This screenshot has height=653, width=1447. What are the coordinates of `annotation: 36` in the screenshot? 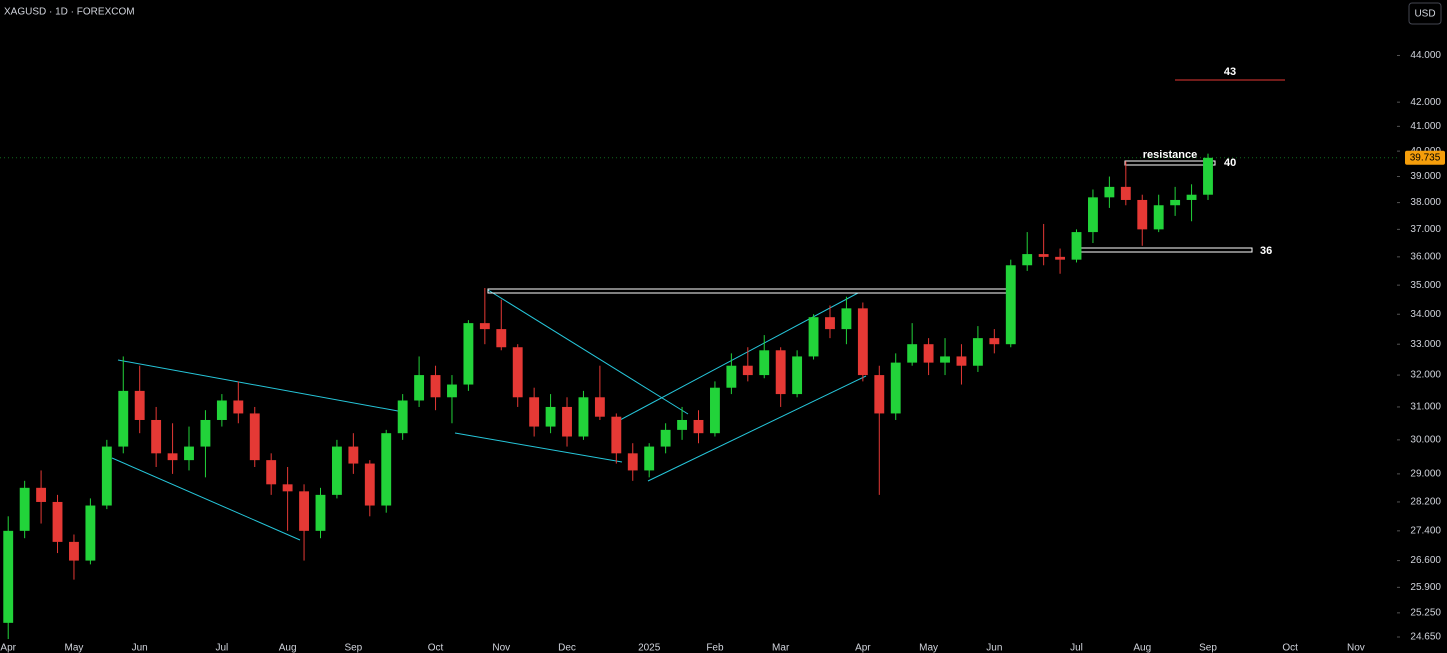 It's located at (1266, 251).